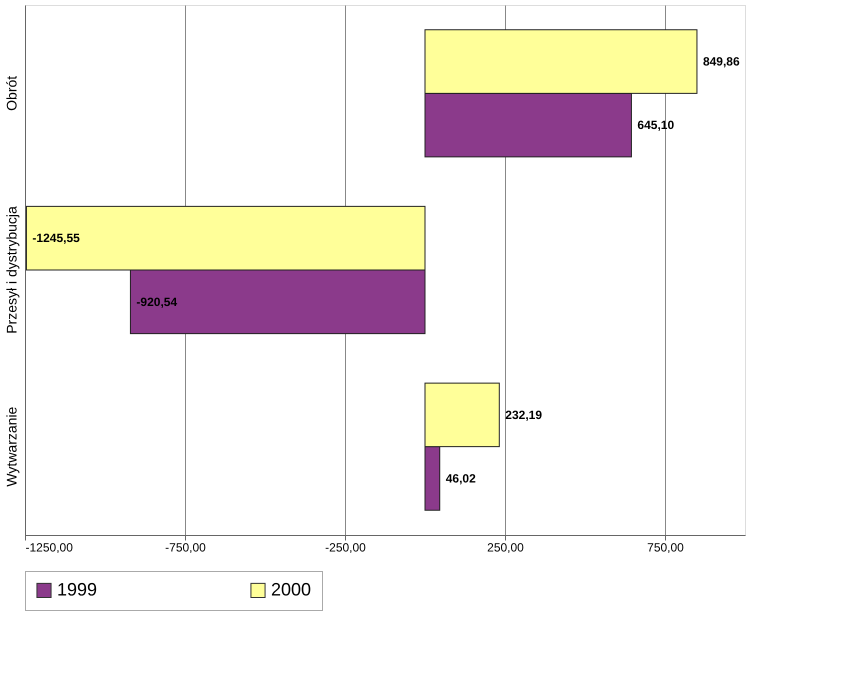  I want to click on x-tick-label: -1250,00, so click(50, 547).